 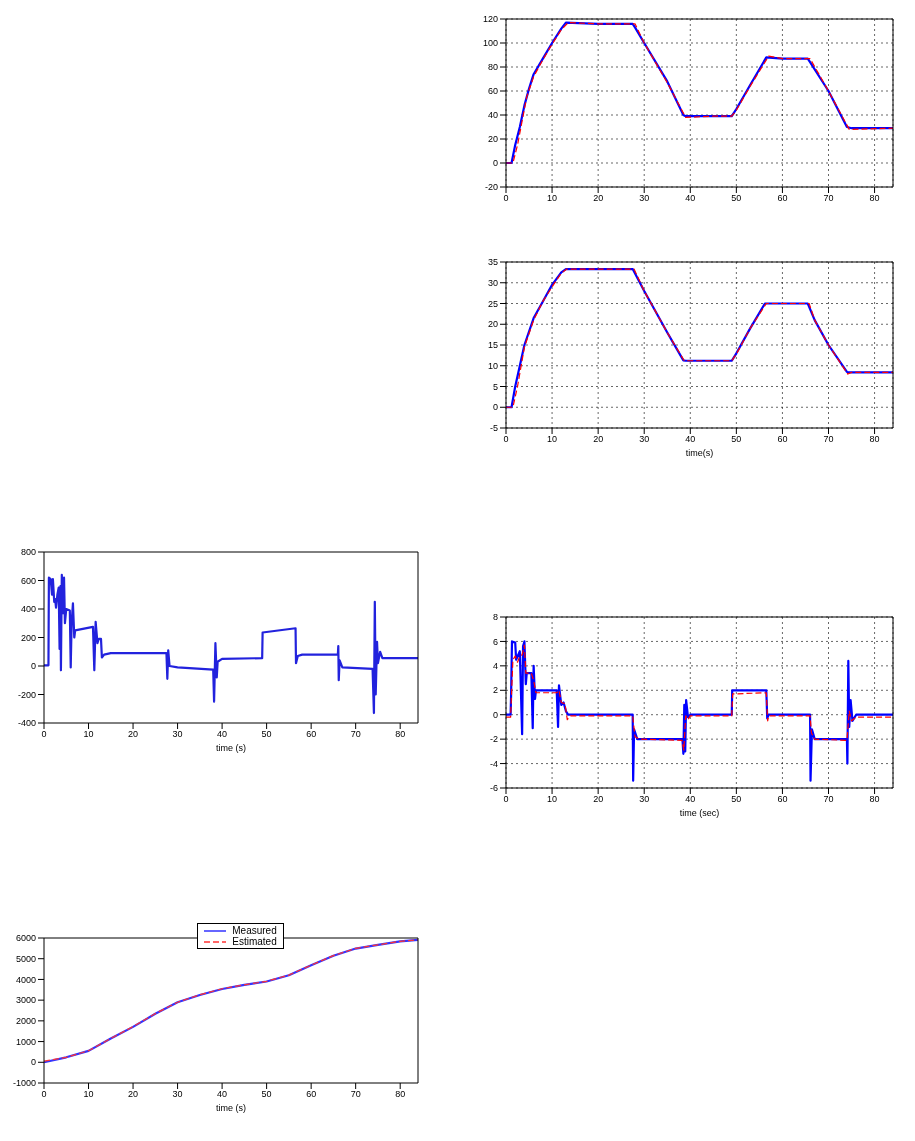 What do you see at coordinates (493, 763) in the screenshot?
I see `y-tick-label: -4` at bounding box center [493, 763].